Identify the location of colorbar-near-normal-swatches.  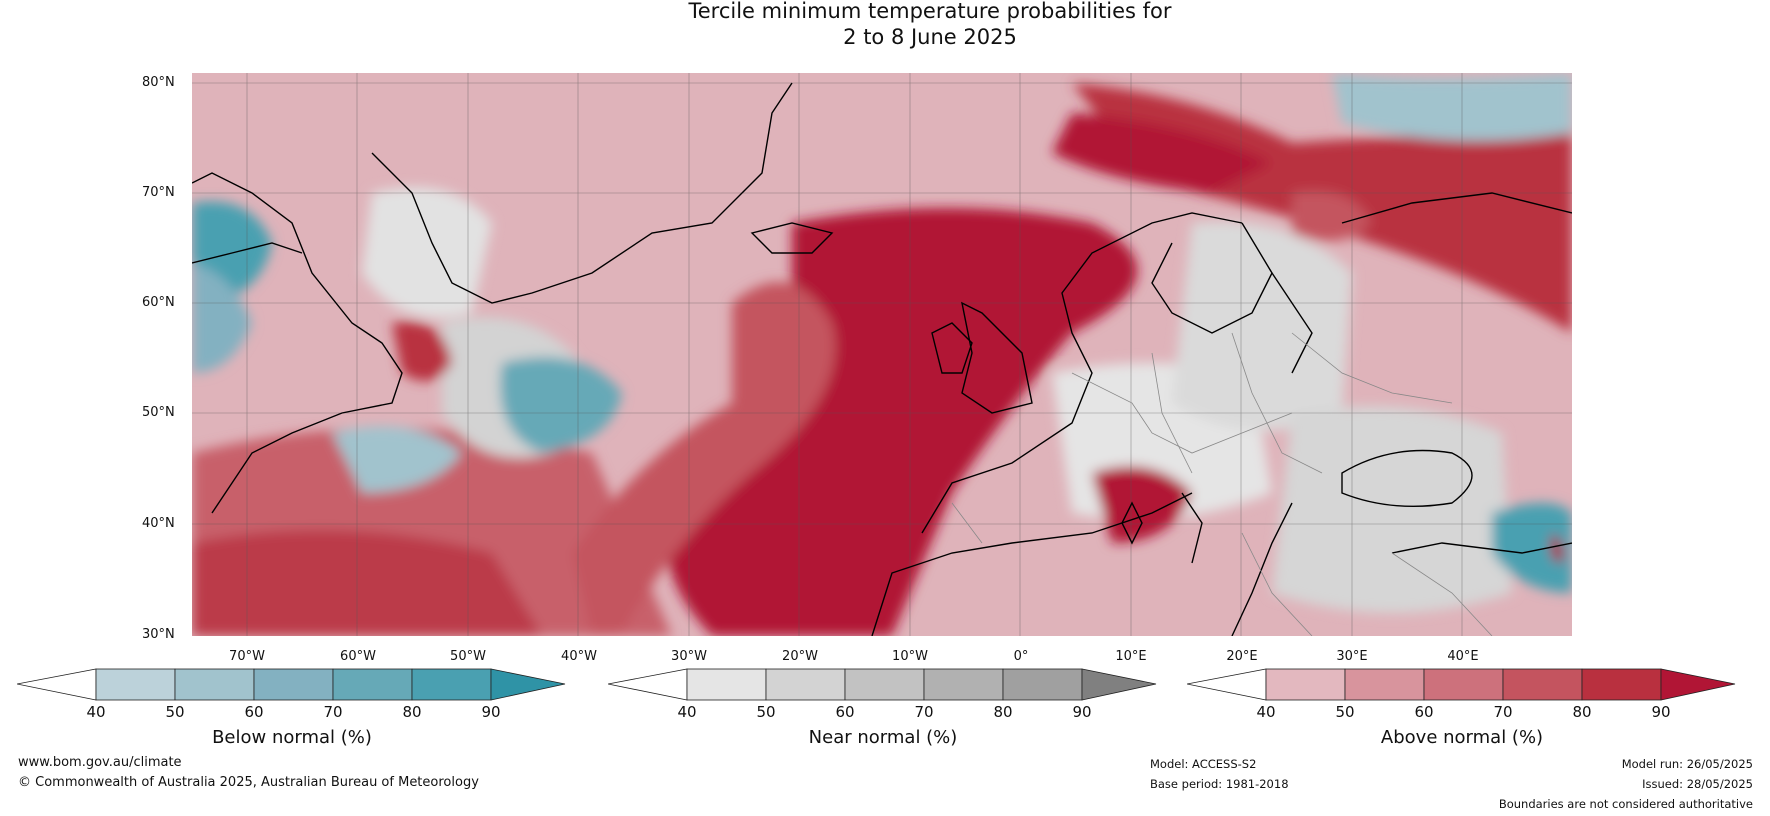
(882, 684).